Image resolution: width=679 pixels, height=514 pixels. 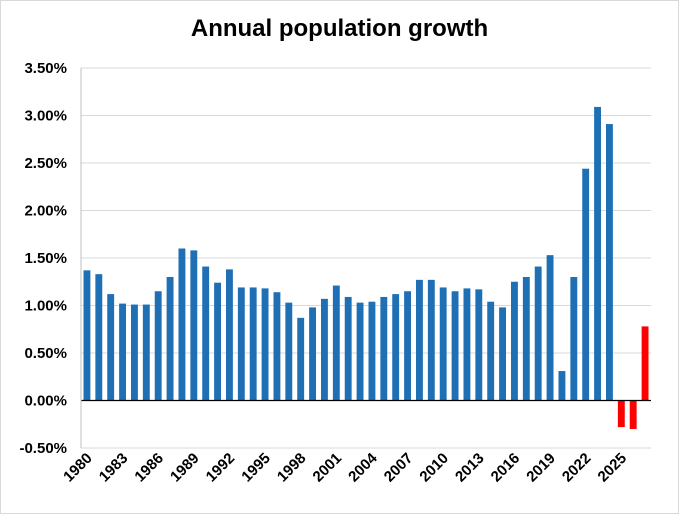 I want to click on y-tick-label: 1.00%, so click(x=45, y=306).